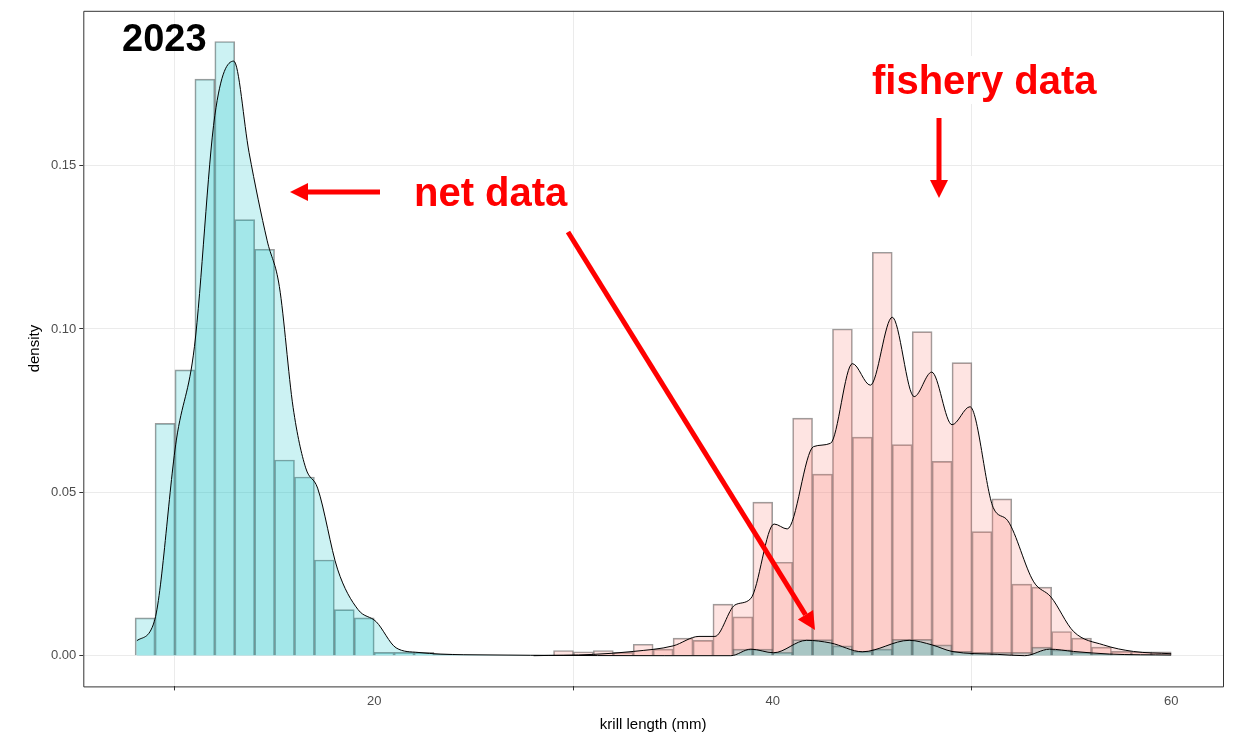  Describe the element at coordinates (164, 38) in the screenshot. I see `annotation: 2023` at that location.